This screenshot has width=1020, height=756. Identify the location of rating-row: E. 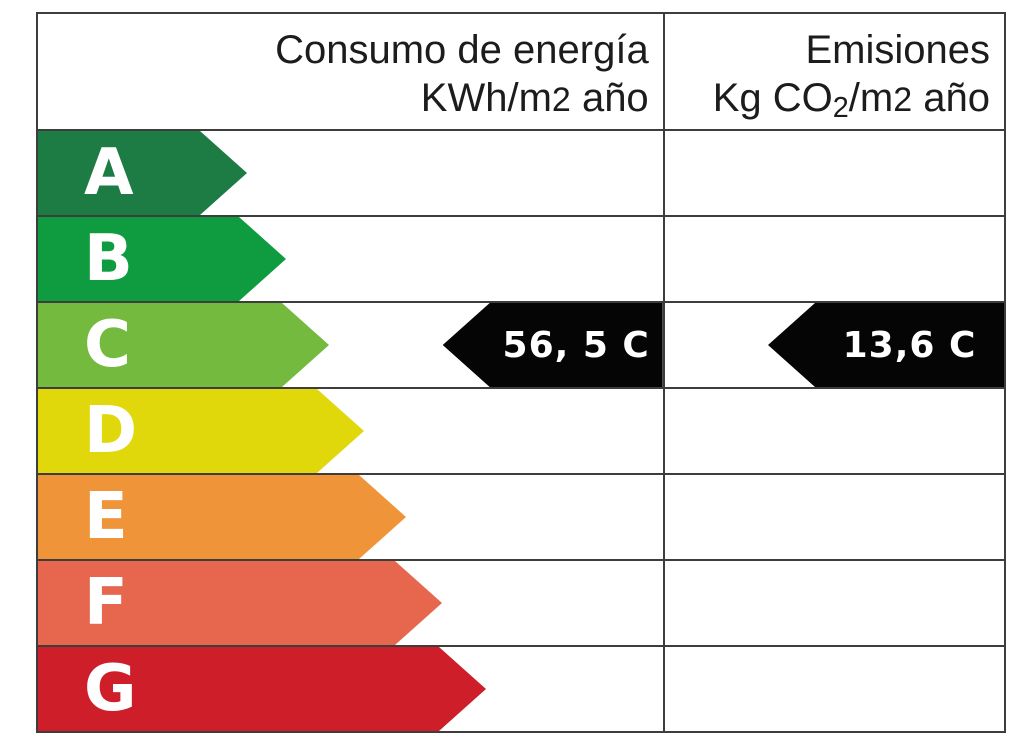
(521, 516).